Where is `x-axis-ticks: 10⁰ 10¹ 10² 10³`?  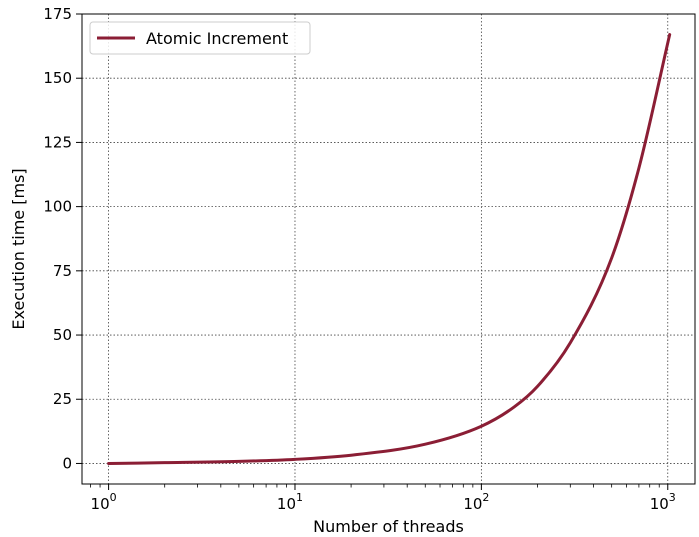 x-axis-ticks: 10⁰ 10¹ 10² 10³ is located at coordinates (383, 498).